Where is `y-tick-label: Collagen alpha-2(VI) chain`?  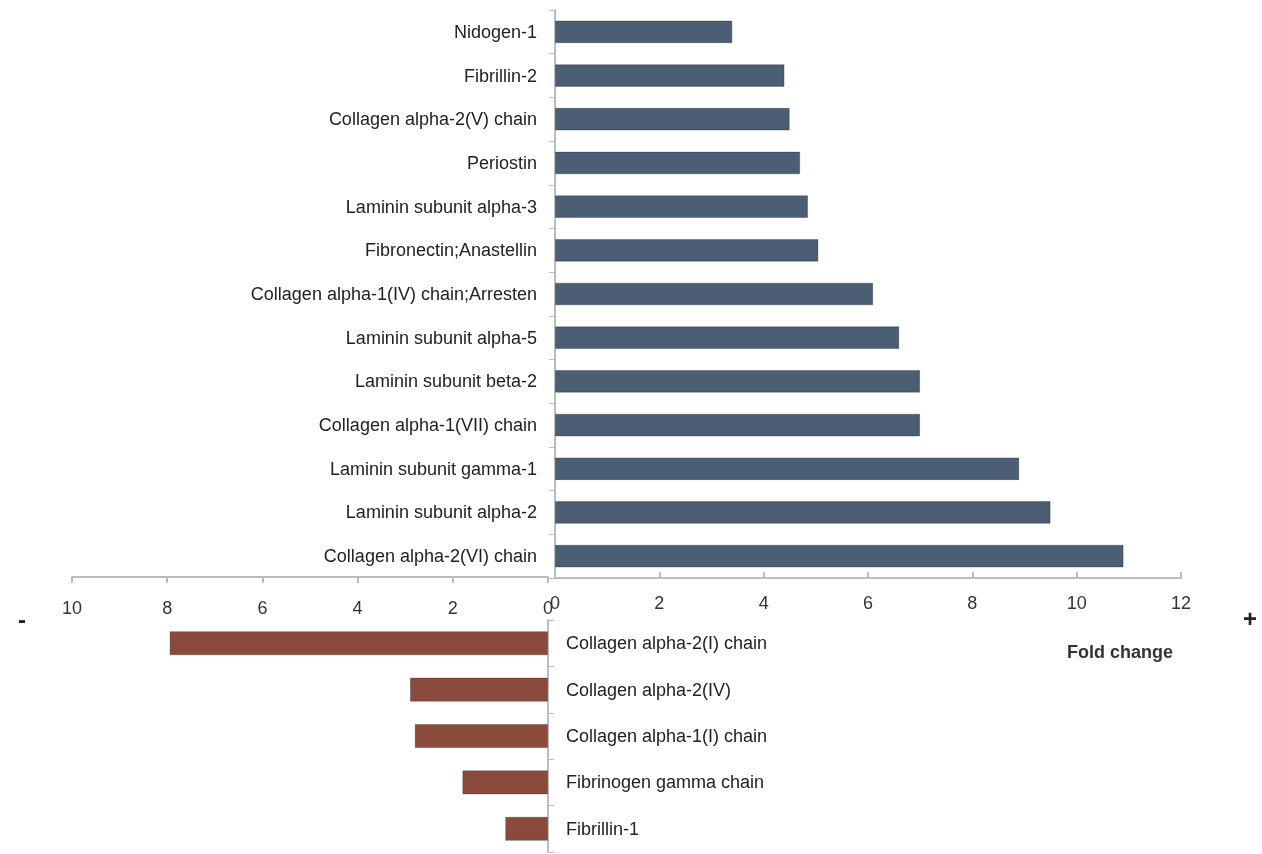
y-tick-label: Collagen alpha-2(VI) chain is located at coordinates (430, 556).